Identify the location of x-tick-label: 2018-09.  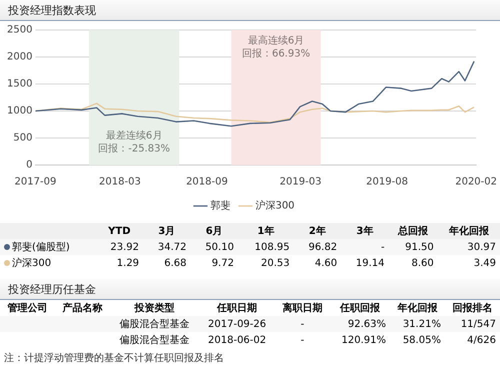
(207, 182).